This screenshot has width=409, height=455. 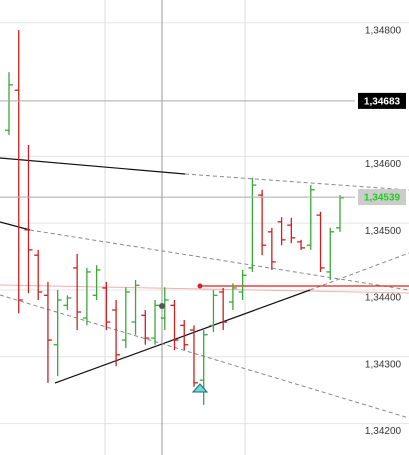 What do you see at coordinates (383, 30) in the screenshot?
I see `y-tick-label: 1,34800` at bounding box center [383, 30].